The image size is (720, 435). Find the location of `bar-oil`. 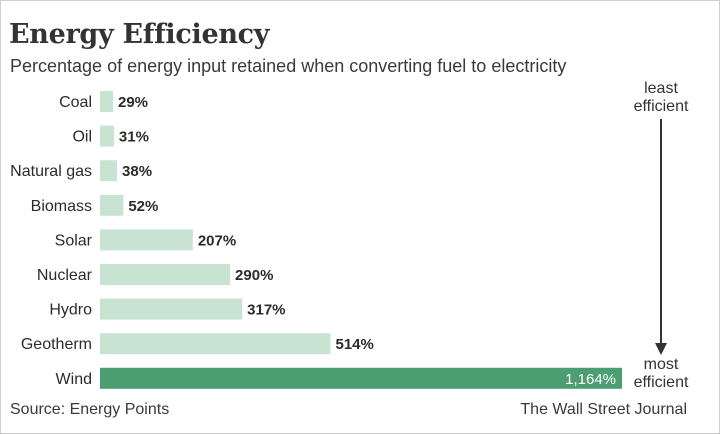

bar-oil is located at coordinates (107, 136).